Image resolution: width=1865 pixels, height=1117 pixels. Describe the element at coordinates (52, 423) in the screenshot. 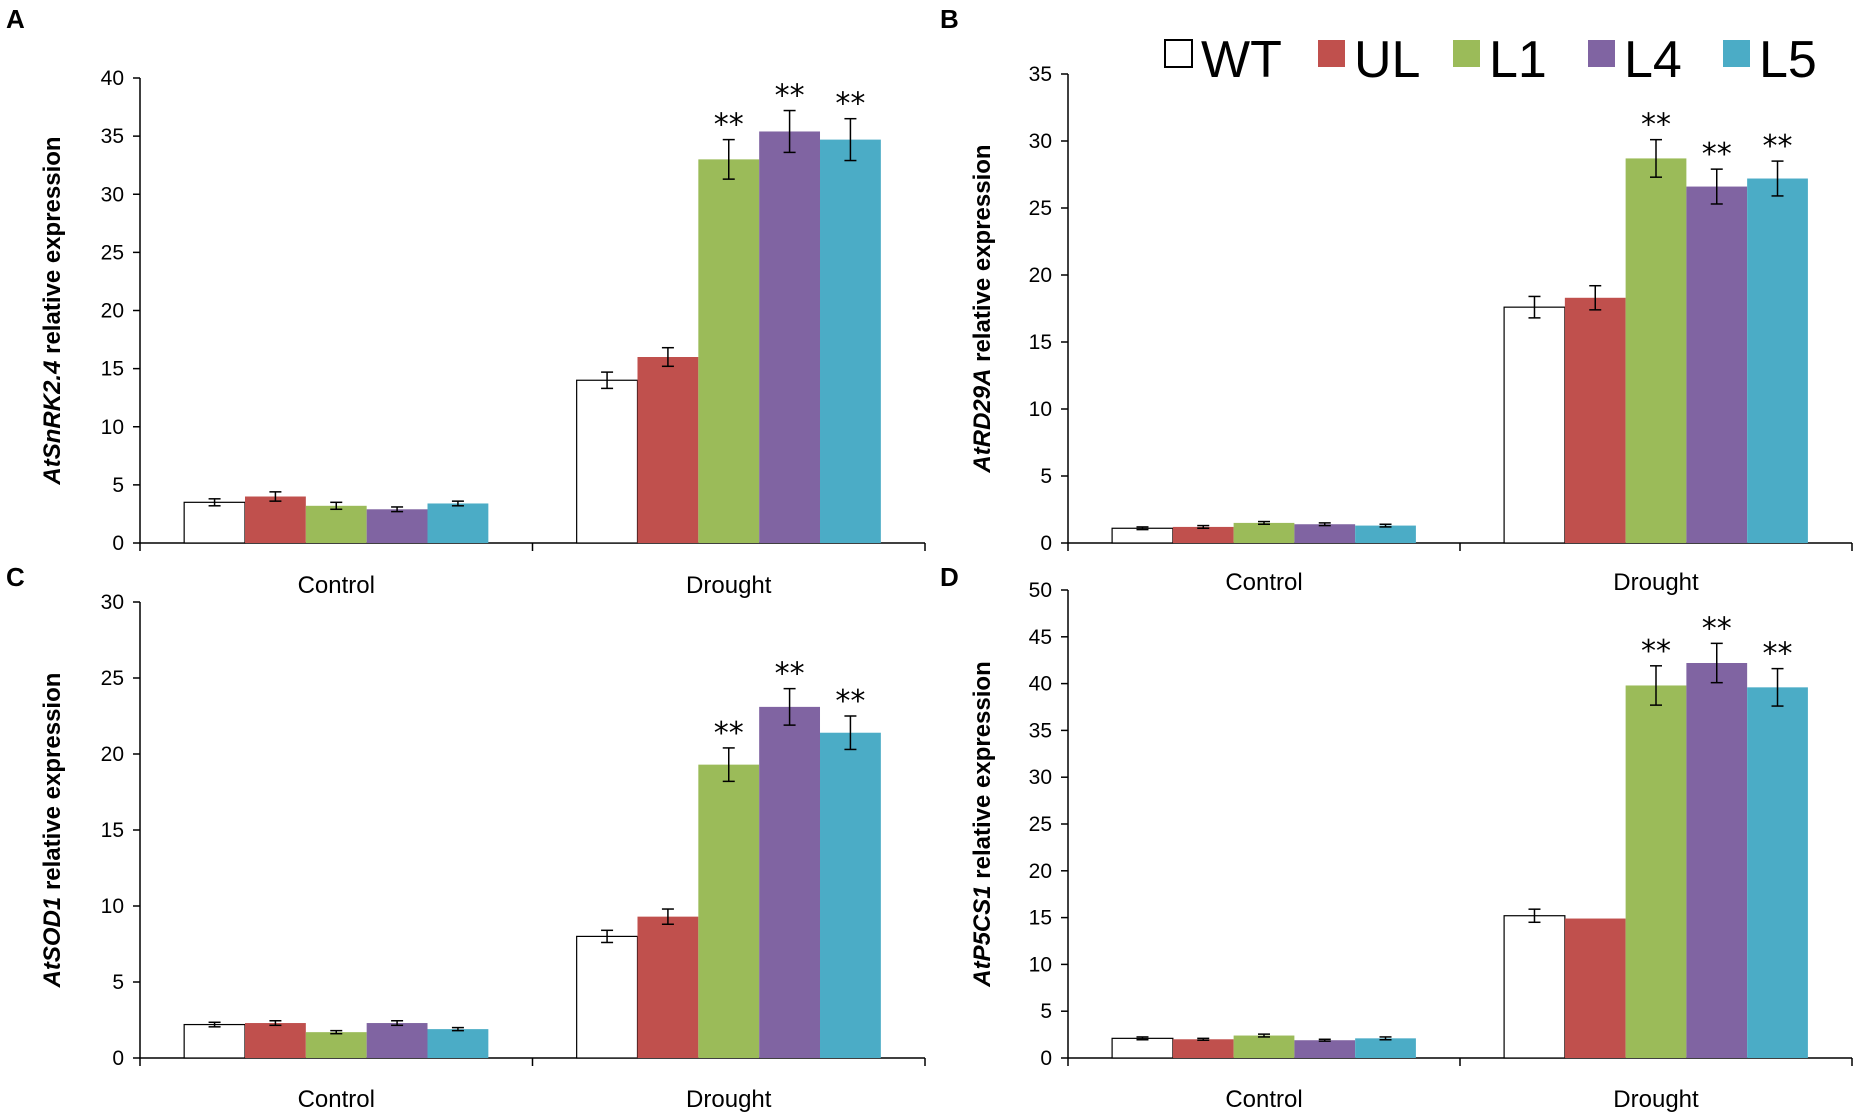

I see `y-axis-label-gene: AtSnRK2.4` at that location.